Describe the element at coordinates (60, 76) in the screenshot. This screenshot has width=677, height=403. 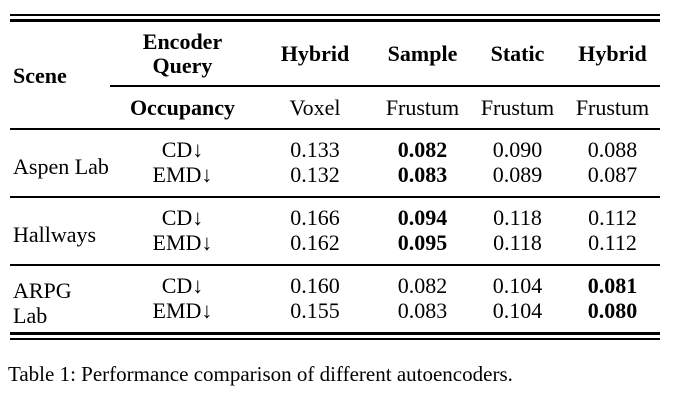
I see `col-header-scene: Scene` at that location.